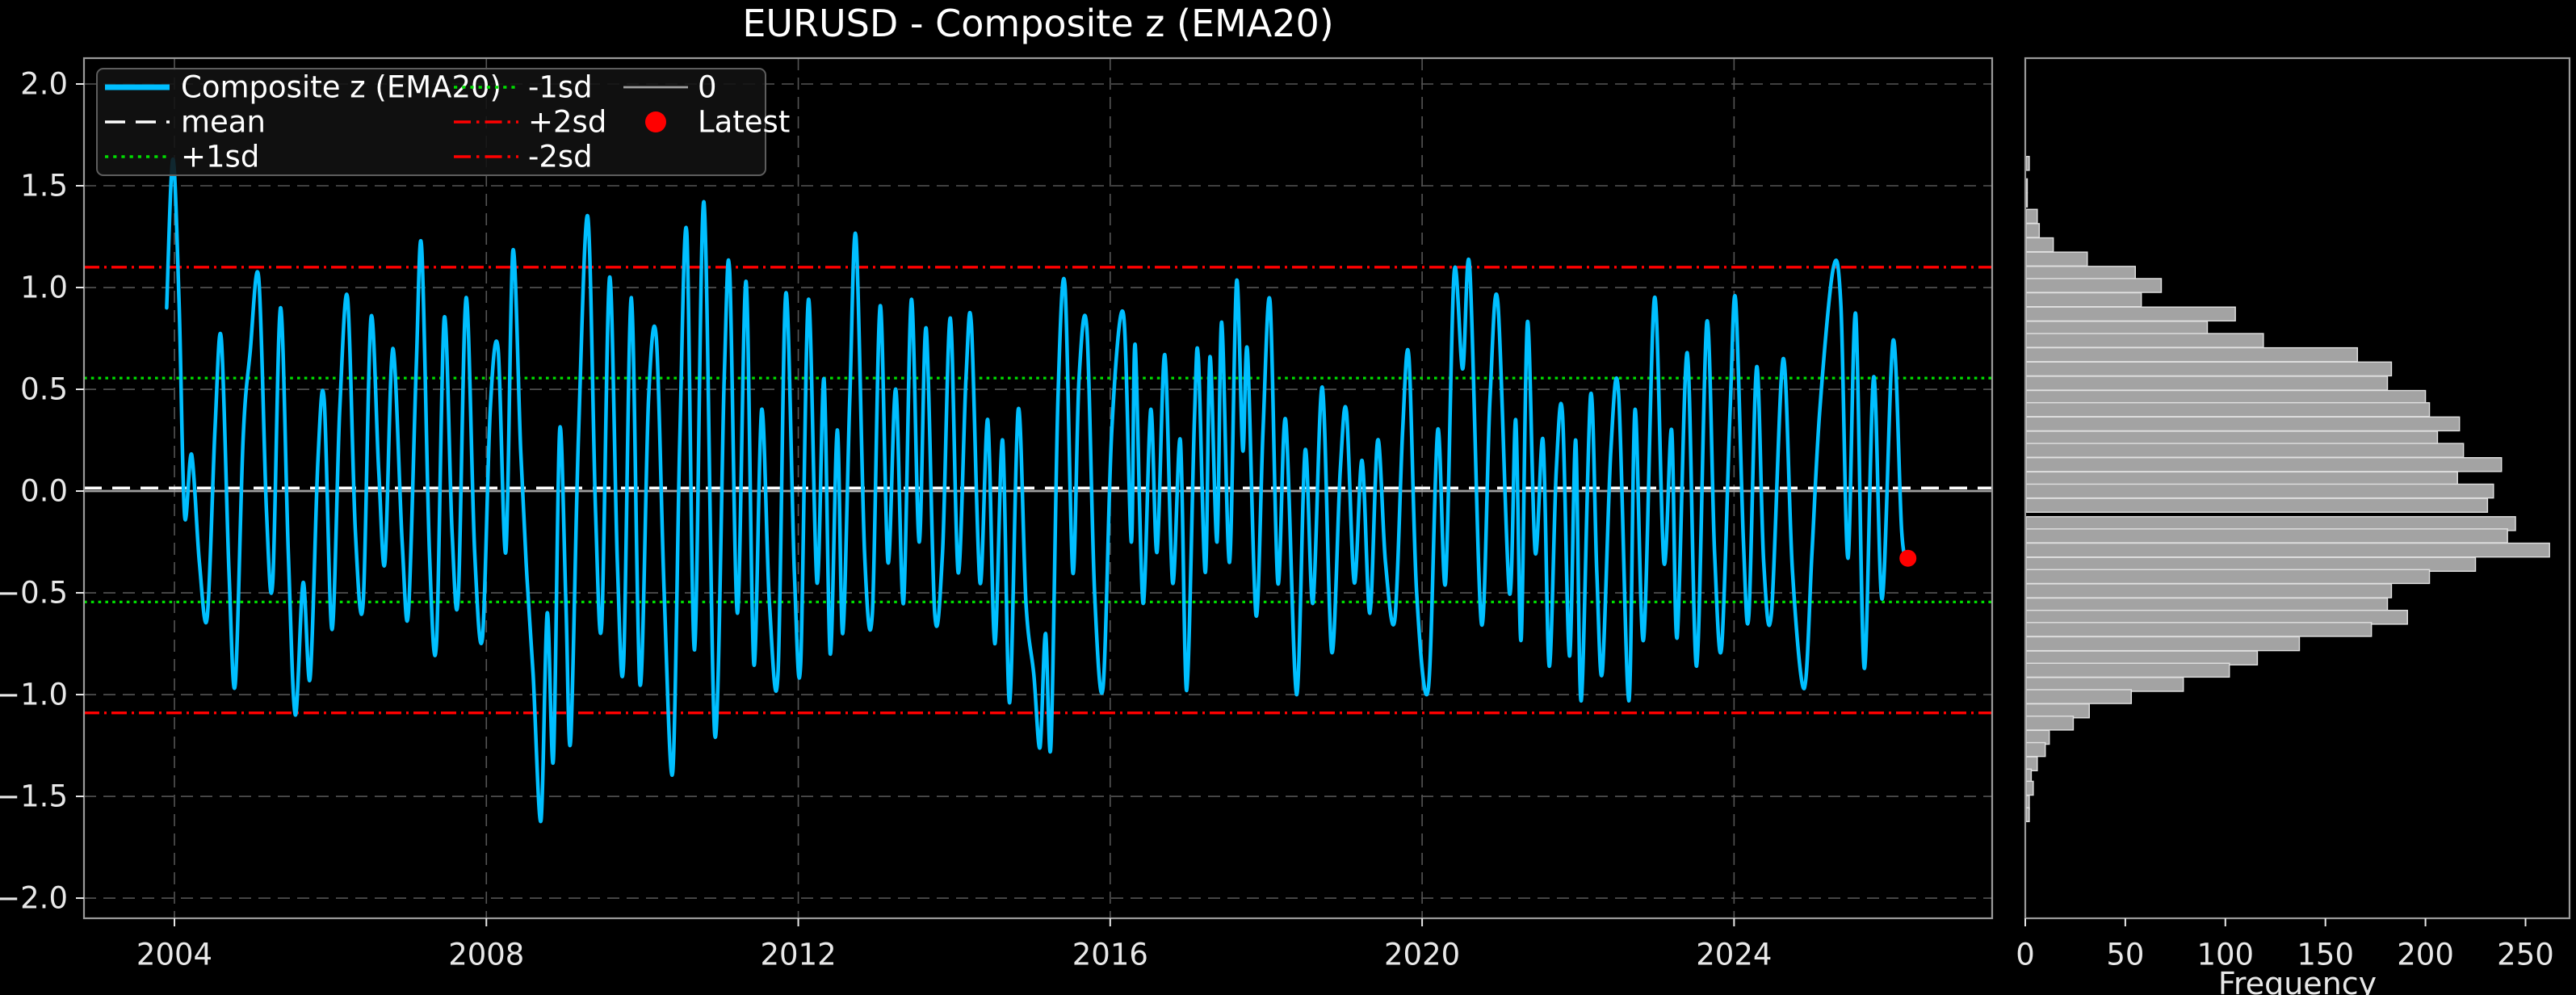 This screenshot has height=995, width=2576. I want to click on legend-label: +1sd, so click(220, 157).